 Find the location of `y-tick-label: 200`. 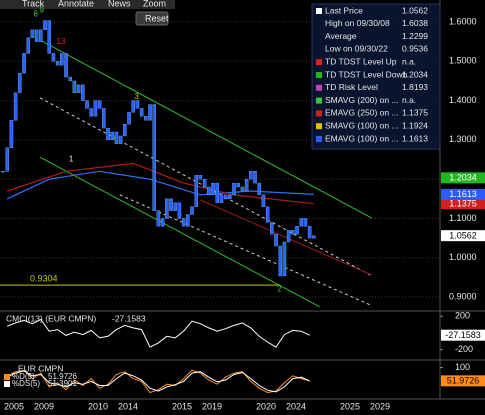

y-tick-label: 200 is located at coordinates (462, 316).